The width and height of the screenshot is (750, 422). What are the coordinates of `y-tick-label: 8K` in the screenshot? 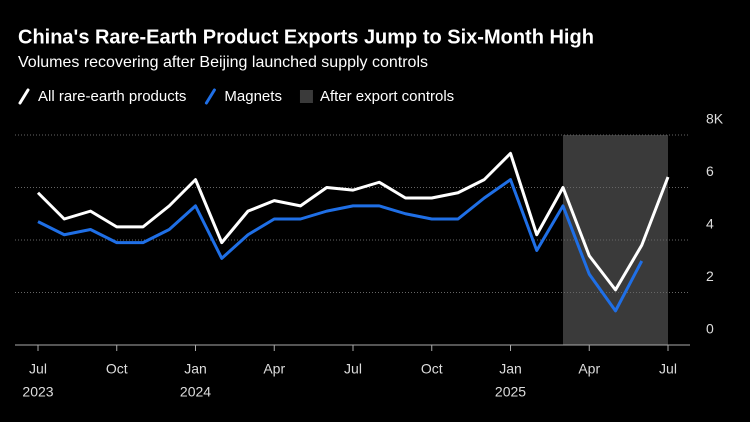 It's located at (715, 119).